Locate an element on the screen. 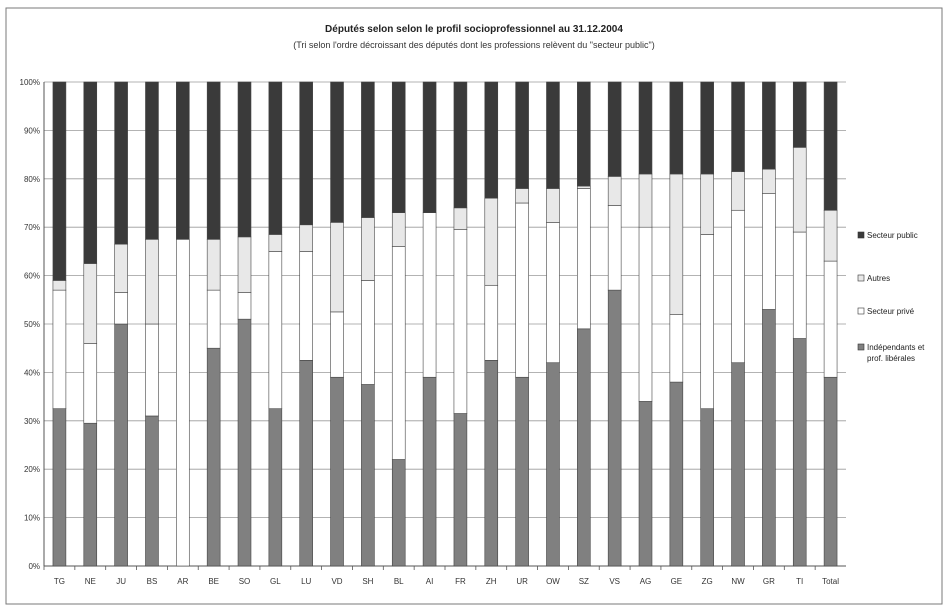 This screenshot has height=608, width=944. x-tick-label: OW is located at coordinates (553, 581).